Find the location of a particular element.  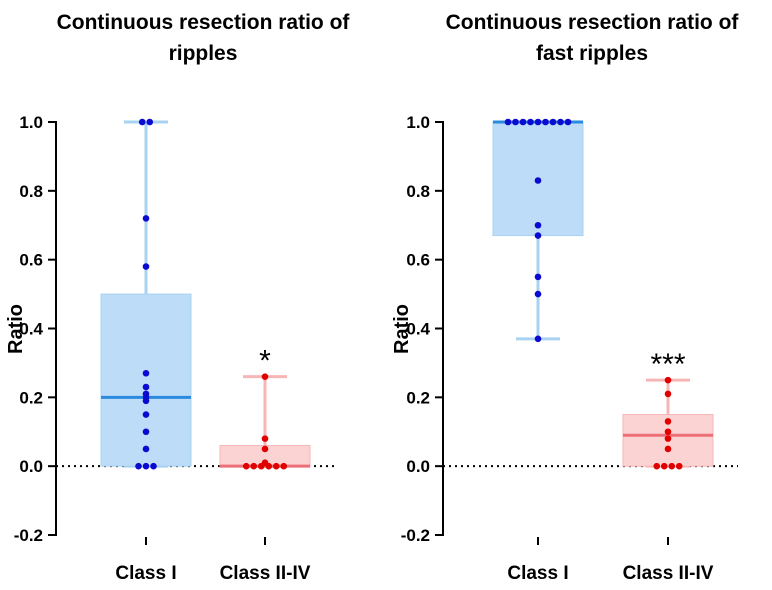

significance-marker: *** is located at coordinates (667, 364).